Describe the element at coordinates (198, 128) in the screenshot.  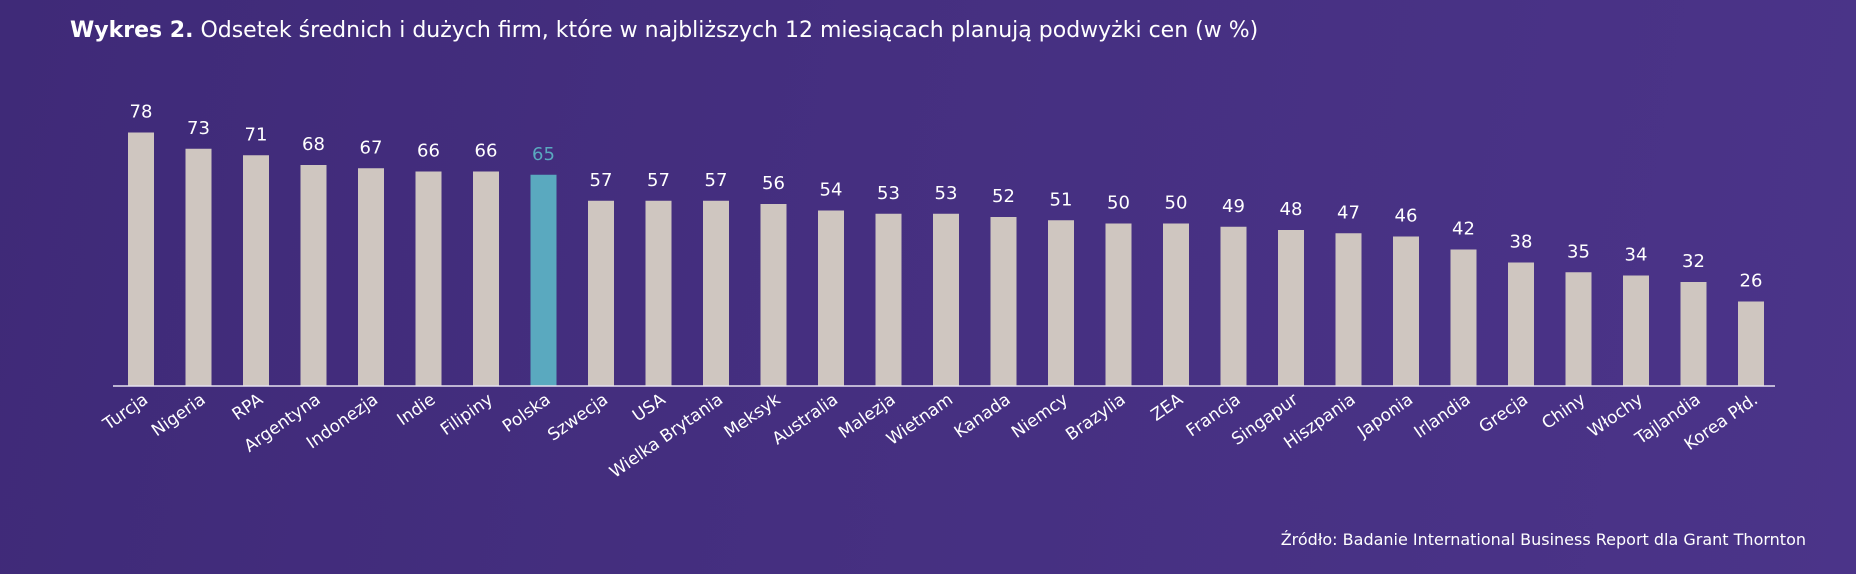
I see `data-label: 73` at that location.